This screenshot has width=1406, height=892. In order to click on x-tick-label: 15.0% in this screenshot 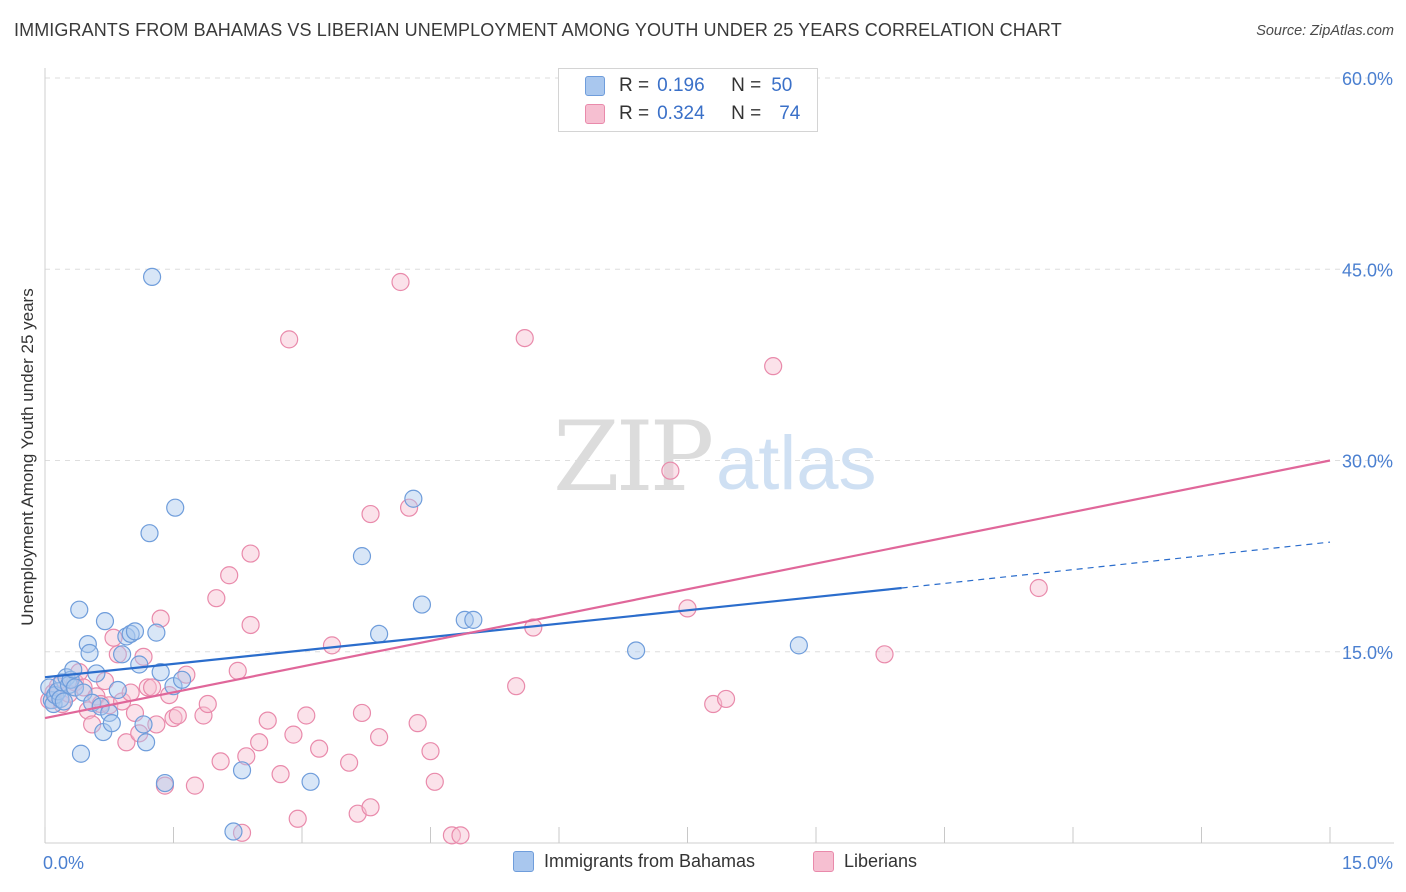, I will do `click(1367, 863)`.